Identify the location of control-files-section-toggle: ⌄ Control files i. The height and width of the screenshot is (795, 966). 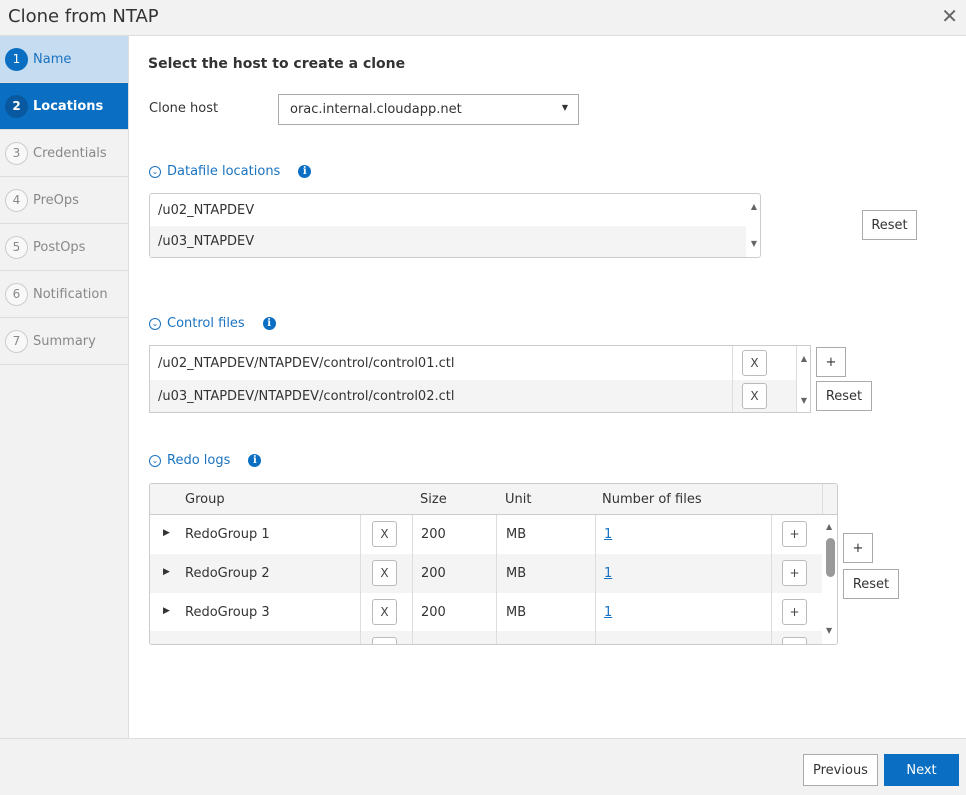
(212, 323).